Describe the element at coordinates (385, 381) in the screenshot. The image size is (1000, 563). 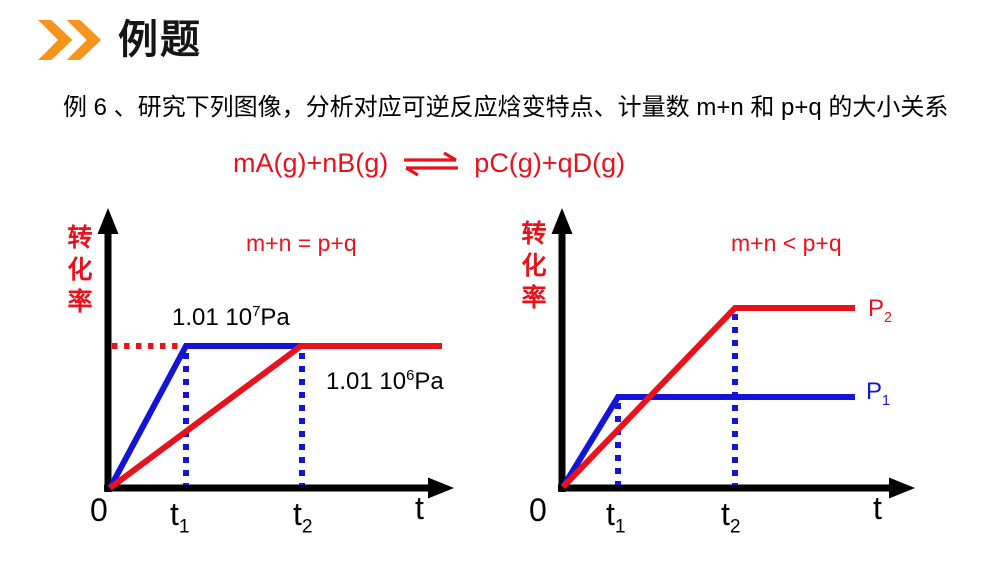
I see `pressure-annotation-low: 1.01 106Pa` at that location.